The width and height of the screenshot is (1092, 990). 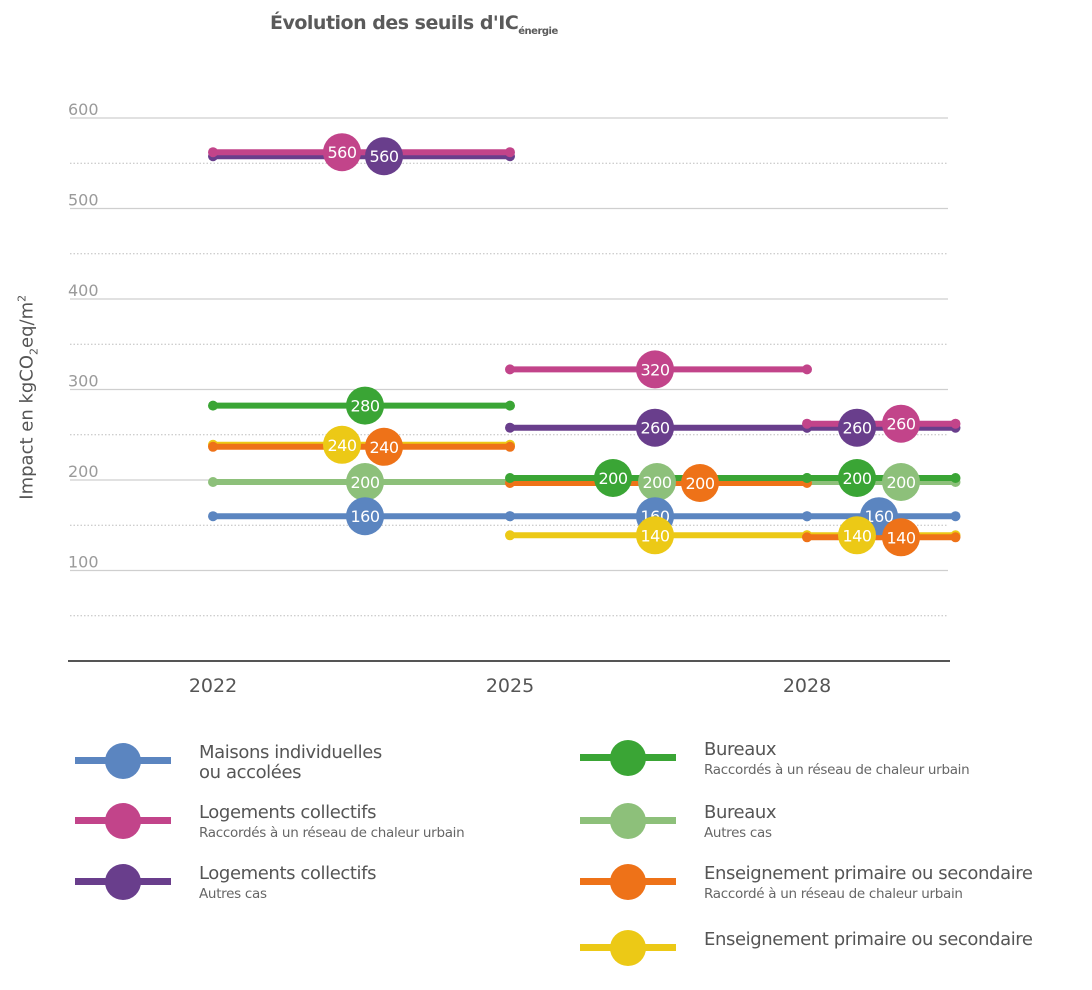 What do you see at coordinates (213, 686) in the screenshot?
I see `x-tick-label: 2022` at bounding box center [213, 686].